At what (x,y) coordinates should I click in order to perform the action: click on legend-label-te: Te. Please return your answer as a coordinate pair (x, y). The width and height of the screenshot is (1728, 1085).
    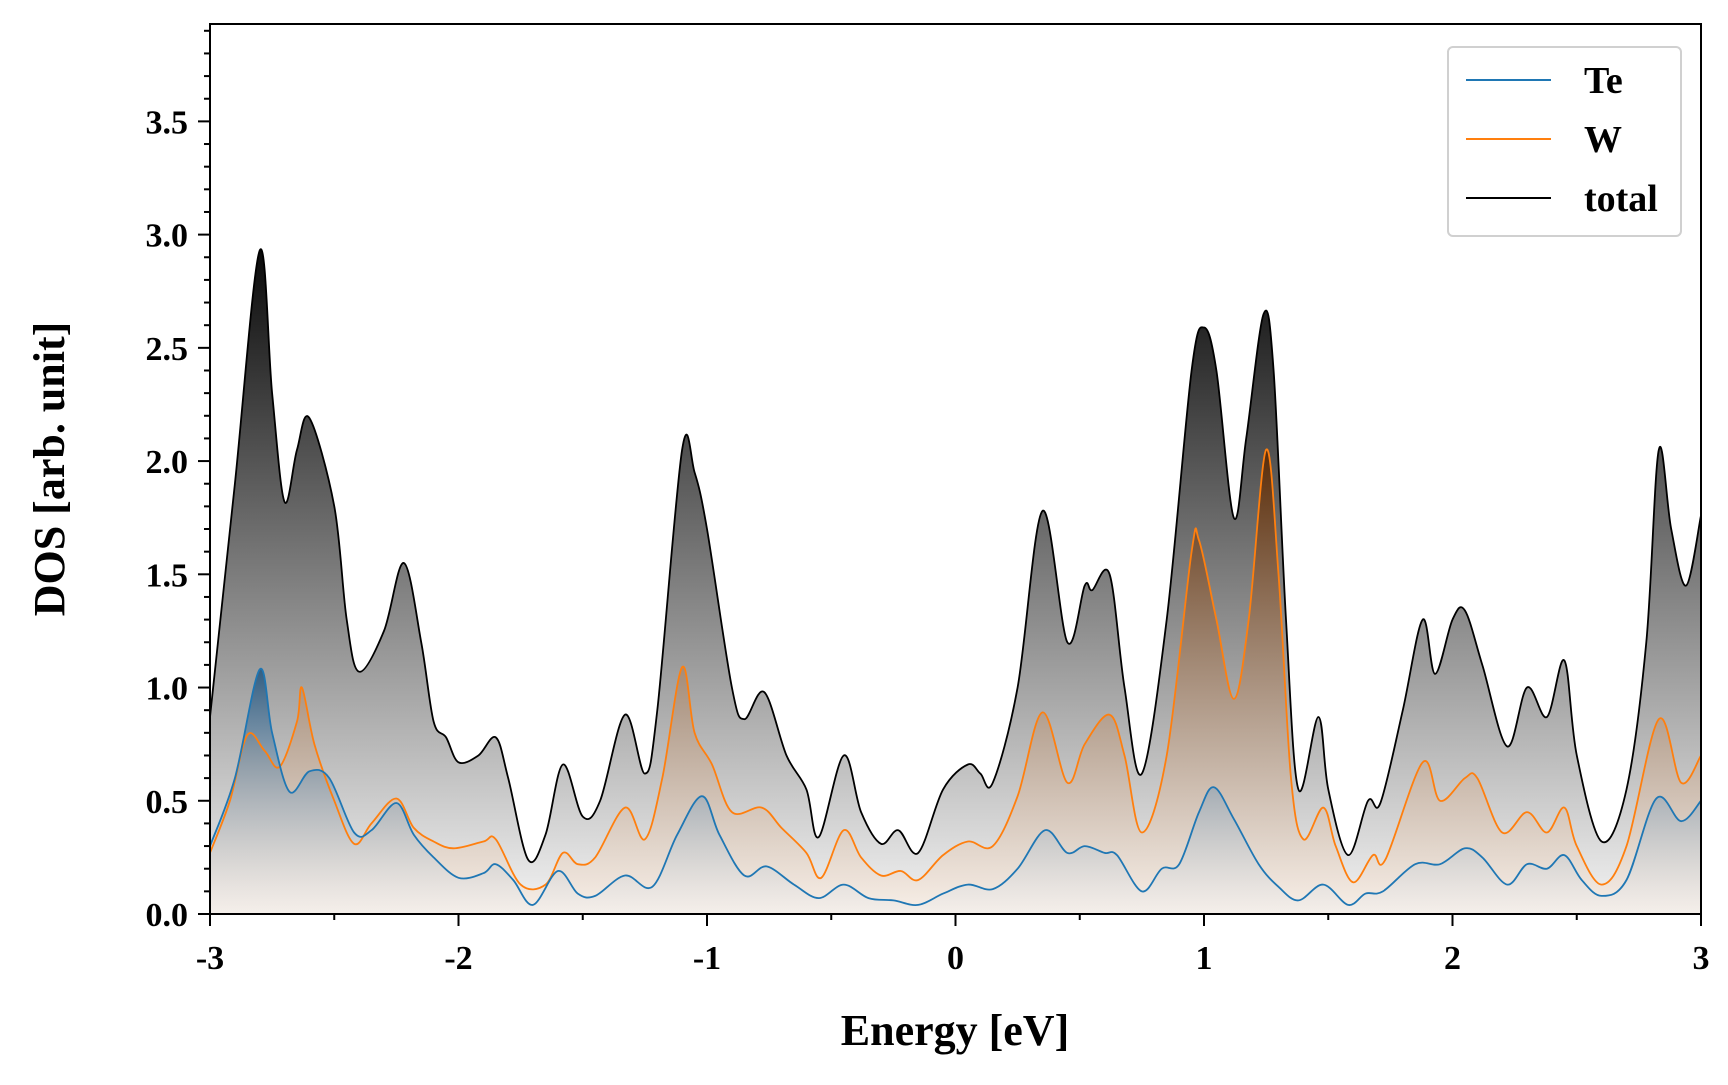
    Looking at the image, I should click on (1603, 81).